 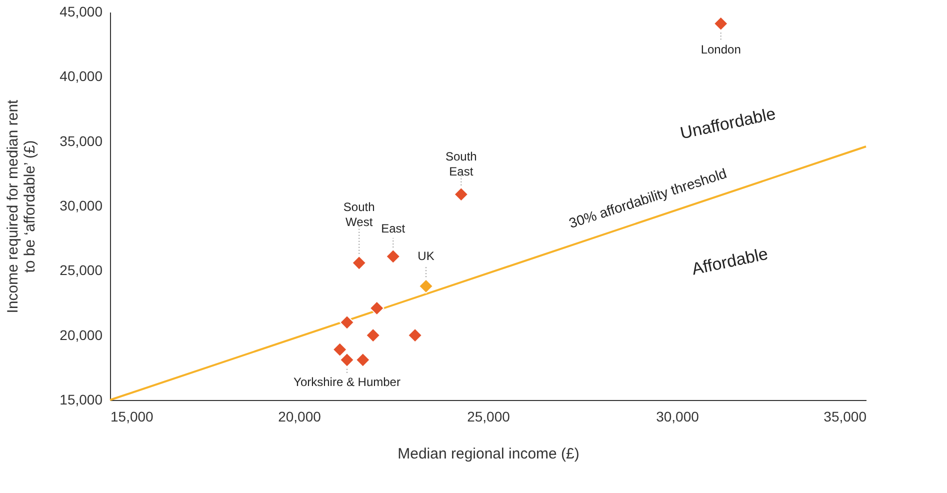 I want to click on x-tick-label: 30,000, so click(x=678, y=416).